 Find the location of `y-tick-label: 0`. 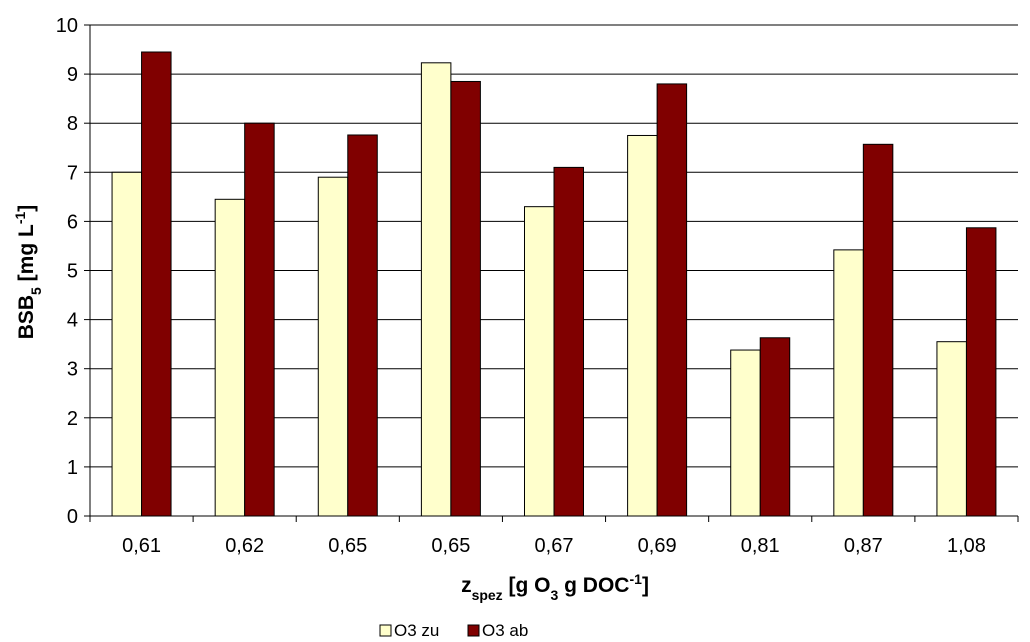

y-tick-label: 0 is located at coordinates (72, 517).